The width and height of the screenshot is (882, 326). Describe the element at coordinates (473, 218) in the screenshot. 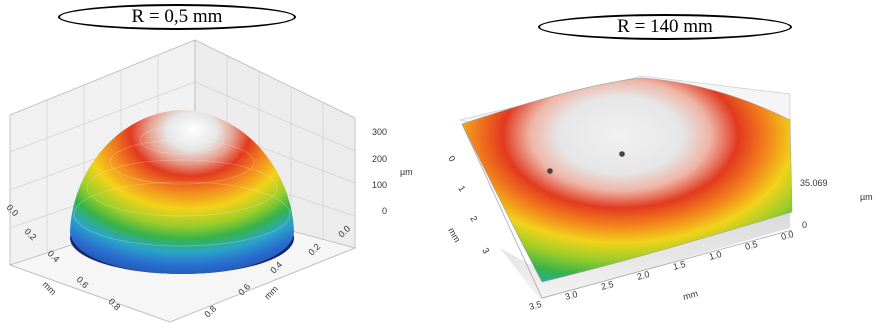

I see `right-left-tick-2: 2` at that location.